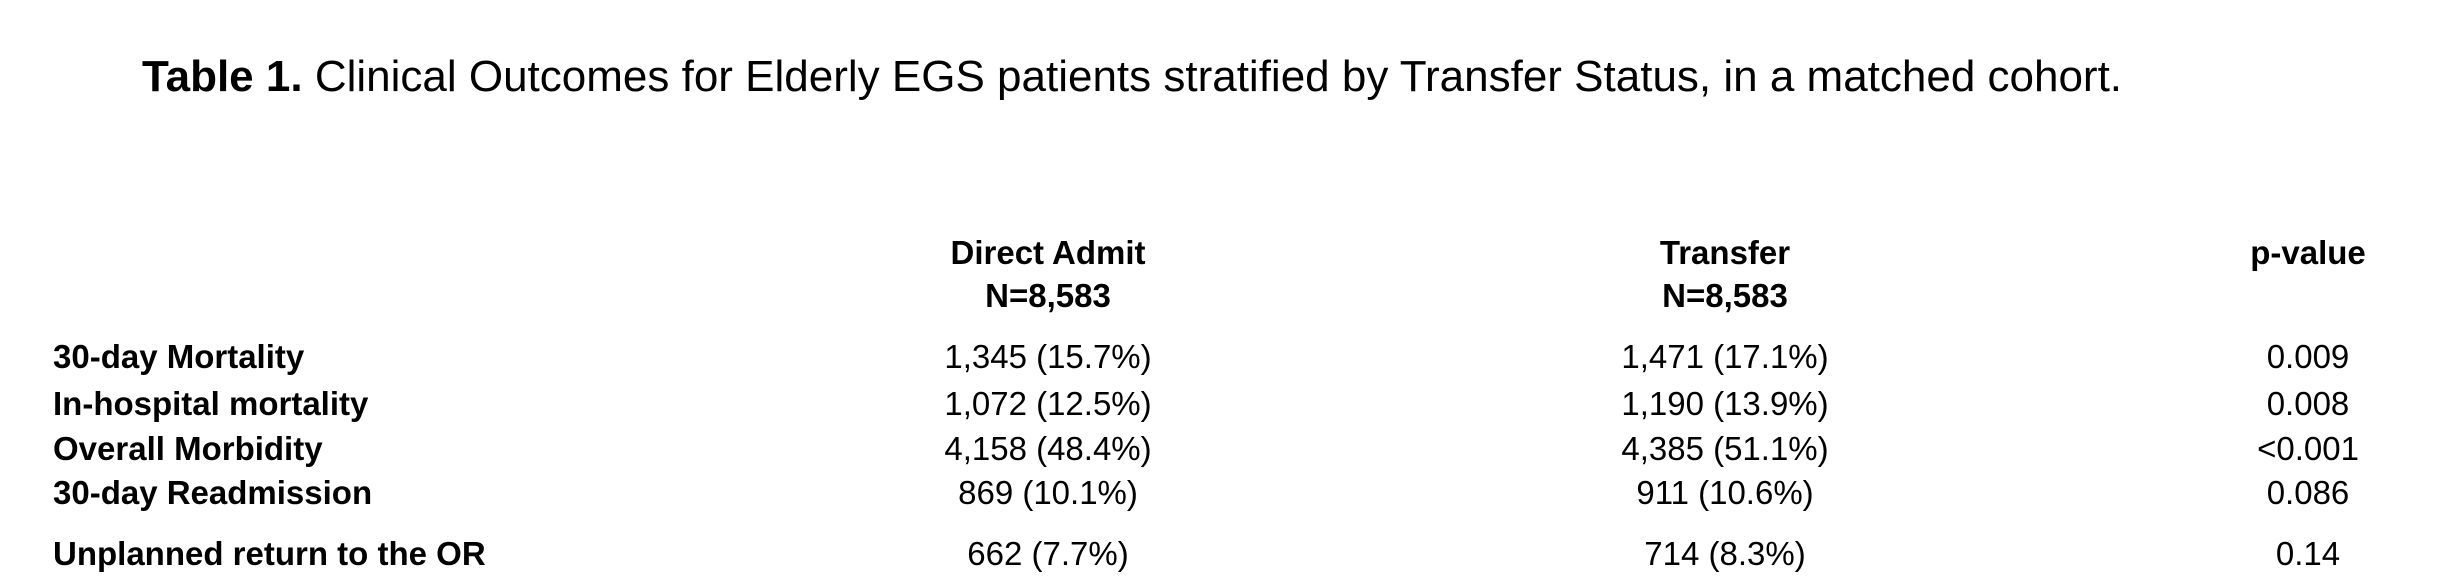  What do you see at coordinates (1048, 553) in the screenshot?
I see `table-cell: 662 (7.7%)` at bounding box center [1048, 553].